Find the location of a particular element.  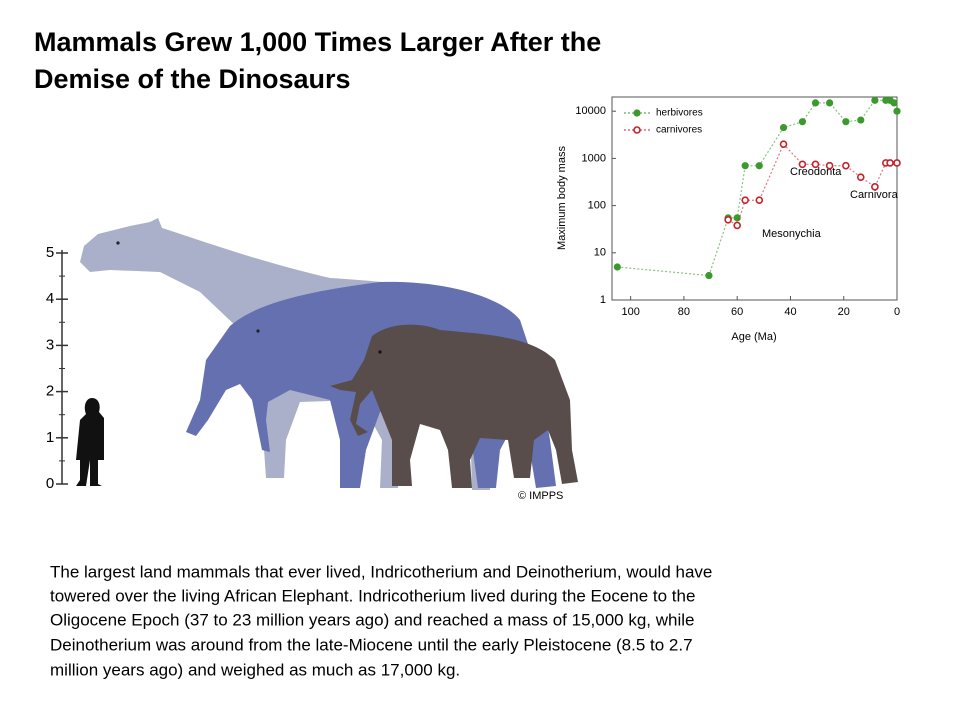

x-tick-label: 100 is located at coordinates (630, 312).